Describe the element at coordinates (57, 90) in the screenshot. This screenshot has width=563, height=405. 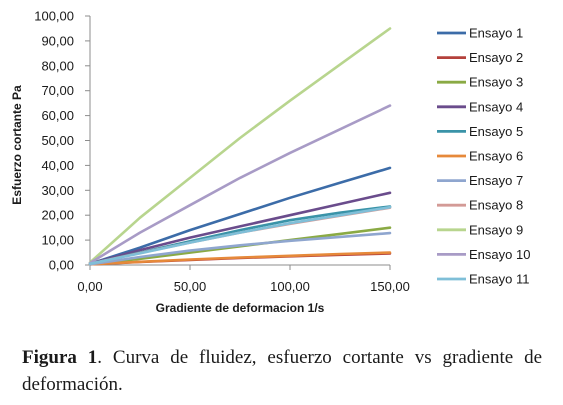
I see `y-tick-label: 70,00` at that location.